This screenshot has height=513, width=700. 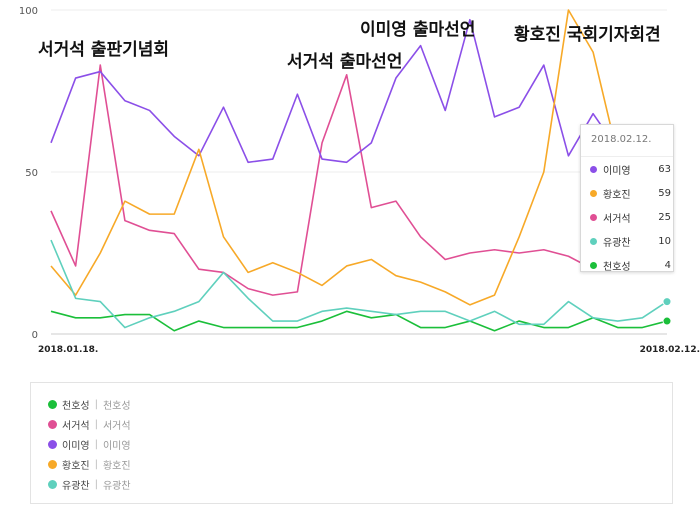 What do you see at coordinates (664, 169) in the screenshot?
I see `tooltip-series-value: 63` at bounding box center [664, 169].